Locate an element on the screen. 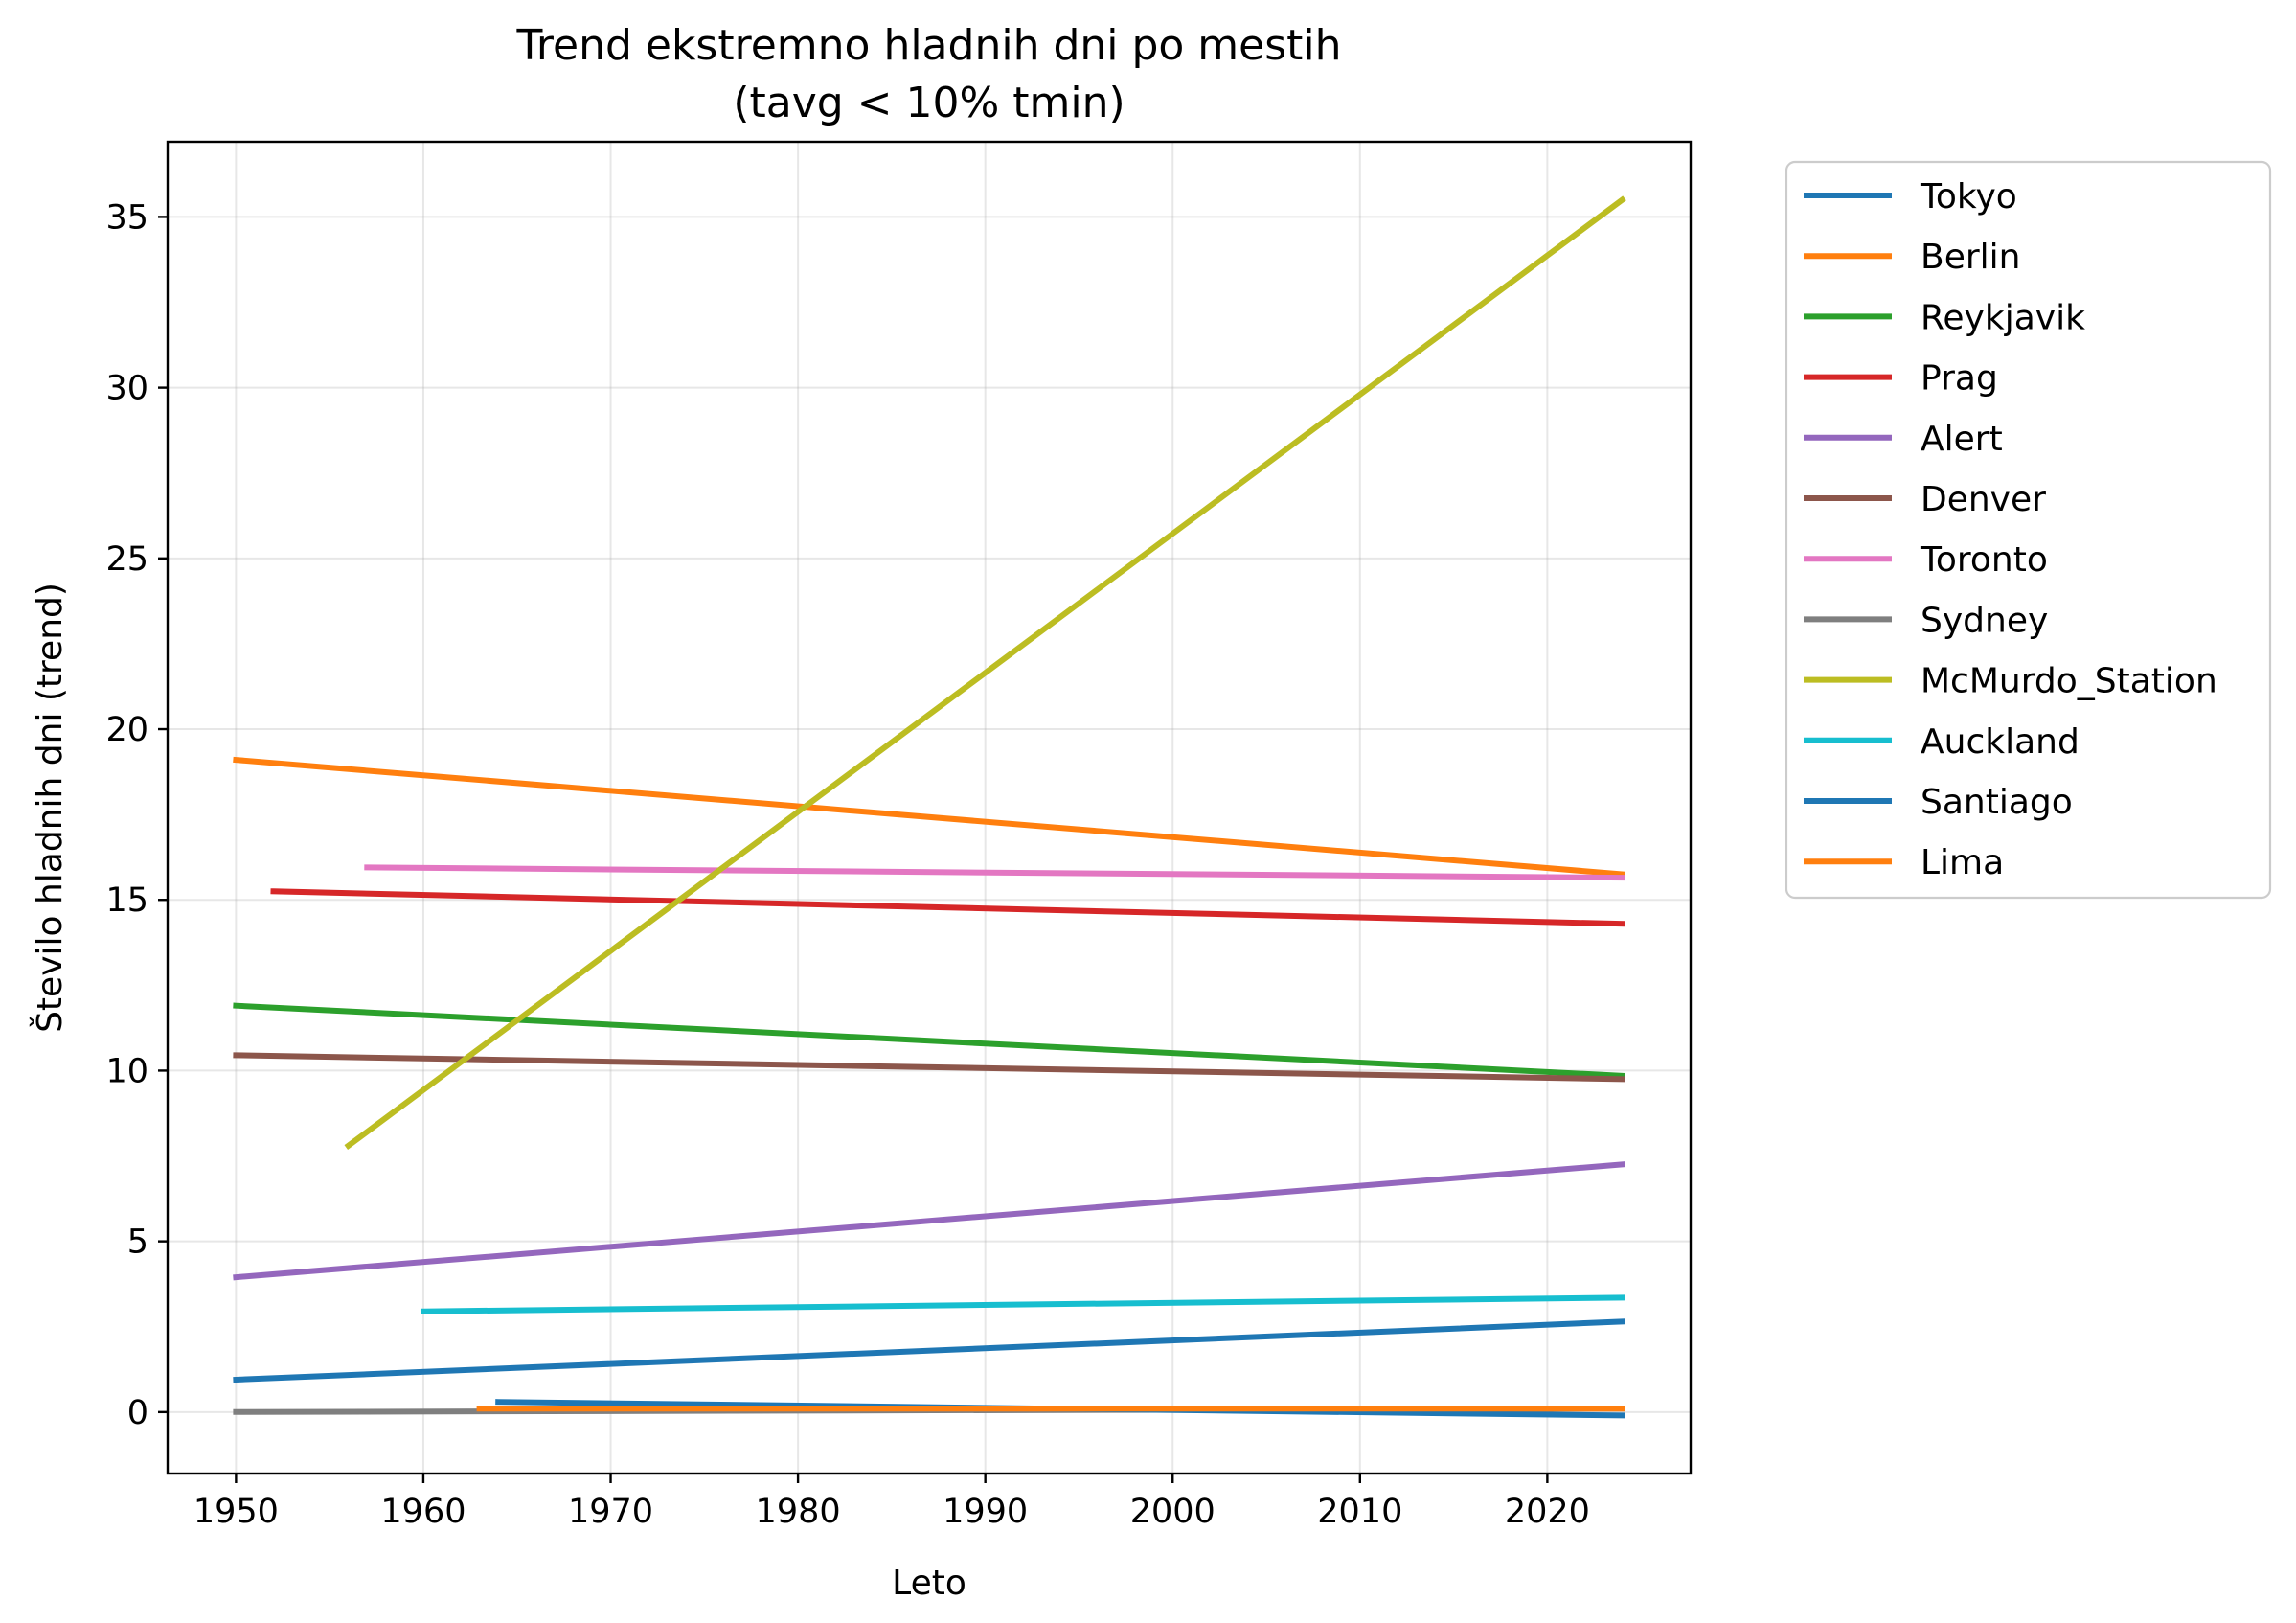  y-tick-label: 30 is located at coordinates (126, 389).